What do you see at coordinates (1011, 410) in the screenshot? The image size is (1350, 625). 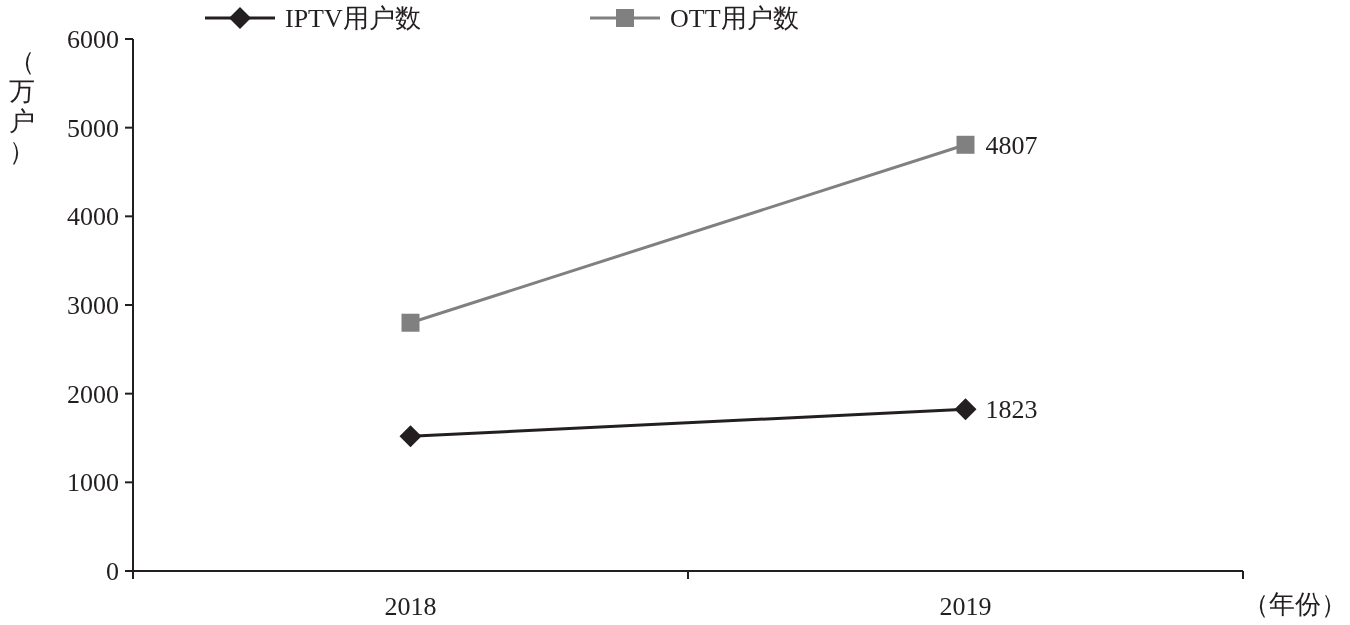 I see `data-label: 1823` at bounding box center [1011, 410].